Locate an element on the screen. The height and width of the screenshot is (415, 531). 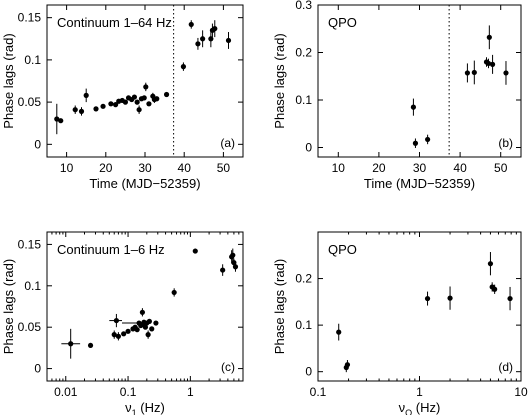
x-axis-label: Time (MJD−52359) is located at coordinates (144, 183).